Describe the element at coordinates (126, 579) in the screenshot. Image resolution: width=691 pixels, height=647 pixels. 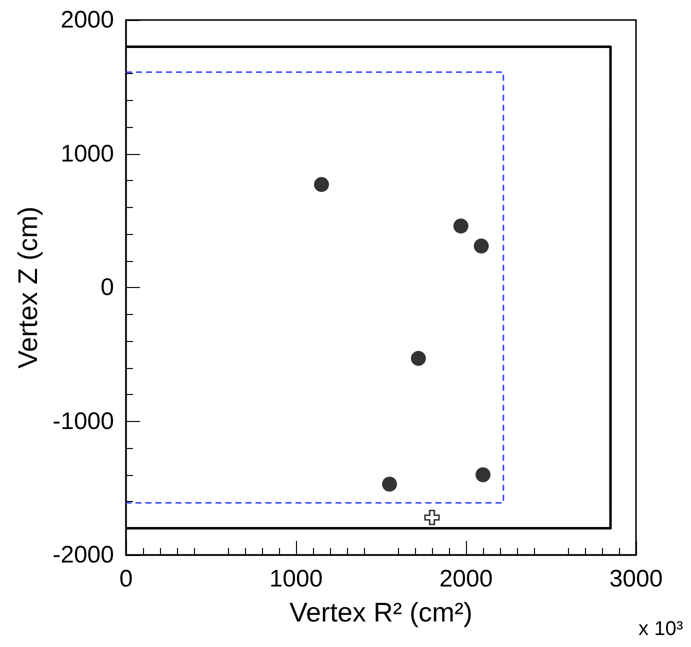
I see `x-tick-label: 0` at that location.